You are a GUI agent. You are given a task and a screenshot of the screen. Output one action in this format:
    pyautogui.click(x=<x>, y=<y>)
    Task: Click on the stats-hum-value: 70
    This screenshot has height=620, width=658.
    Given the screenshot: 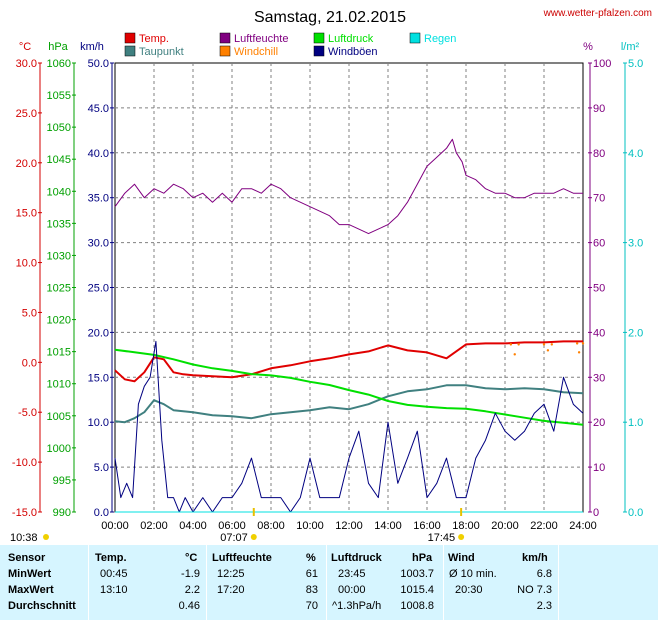 What is the action you would take?
    pyautogui.click(x=311, y=606)
    